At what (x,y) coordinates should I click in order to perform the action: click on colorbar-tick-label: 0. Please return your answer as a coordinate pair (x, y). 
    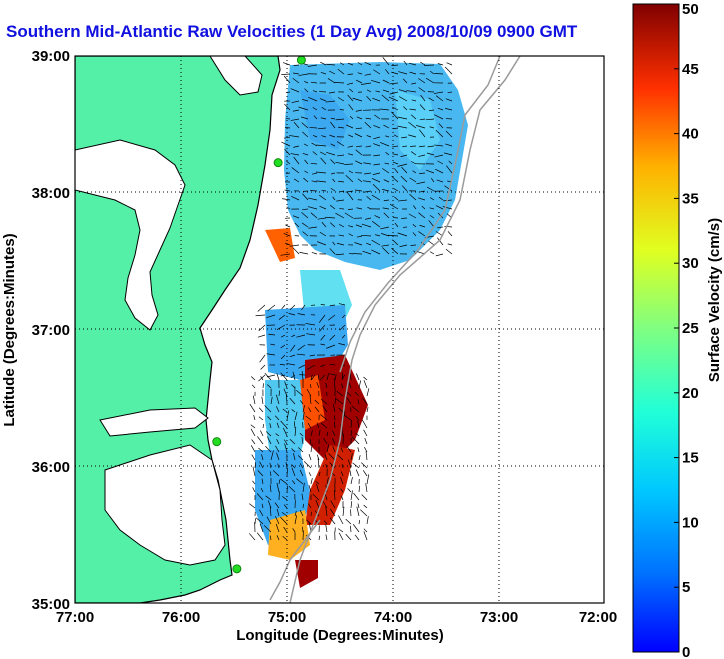
    Looking at the image, I should click on (686, 651).